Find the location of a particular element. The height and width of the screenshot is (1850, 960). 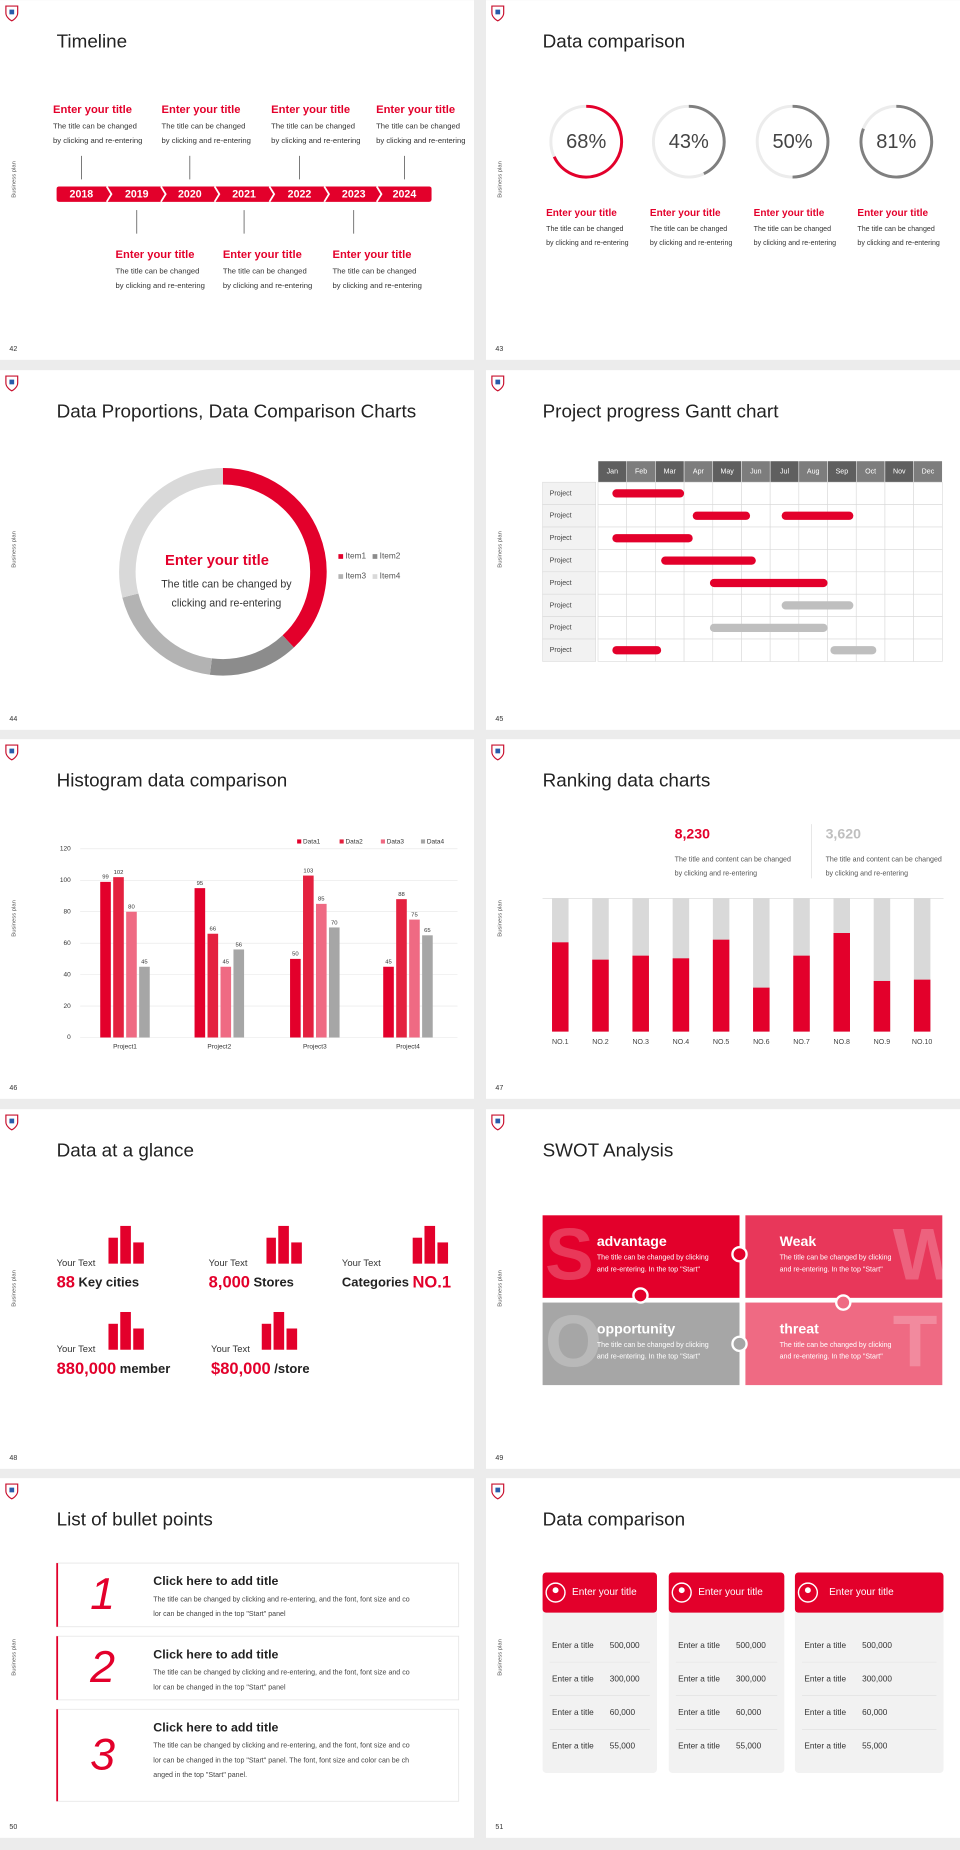

row-label-cell is located at coordinates (569, 650).